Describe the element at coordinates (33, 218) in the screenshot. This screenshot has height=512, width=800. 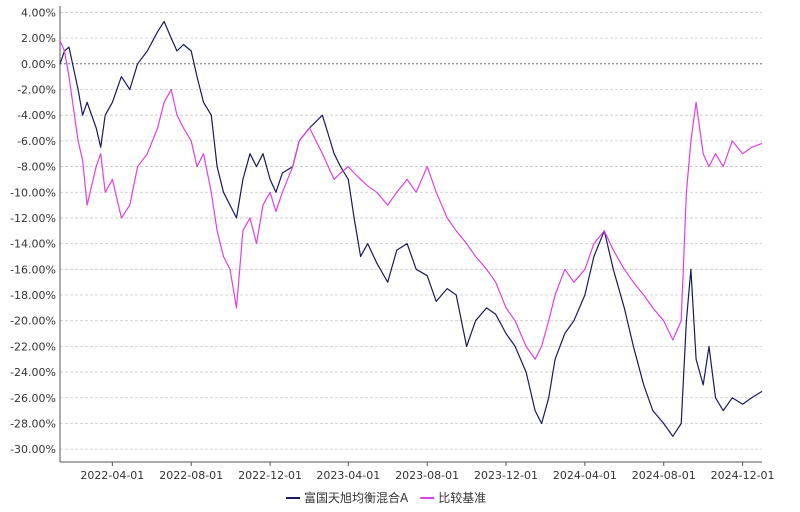
I see `y-tick-label: -12.00%` at that location.